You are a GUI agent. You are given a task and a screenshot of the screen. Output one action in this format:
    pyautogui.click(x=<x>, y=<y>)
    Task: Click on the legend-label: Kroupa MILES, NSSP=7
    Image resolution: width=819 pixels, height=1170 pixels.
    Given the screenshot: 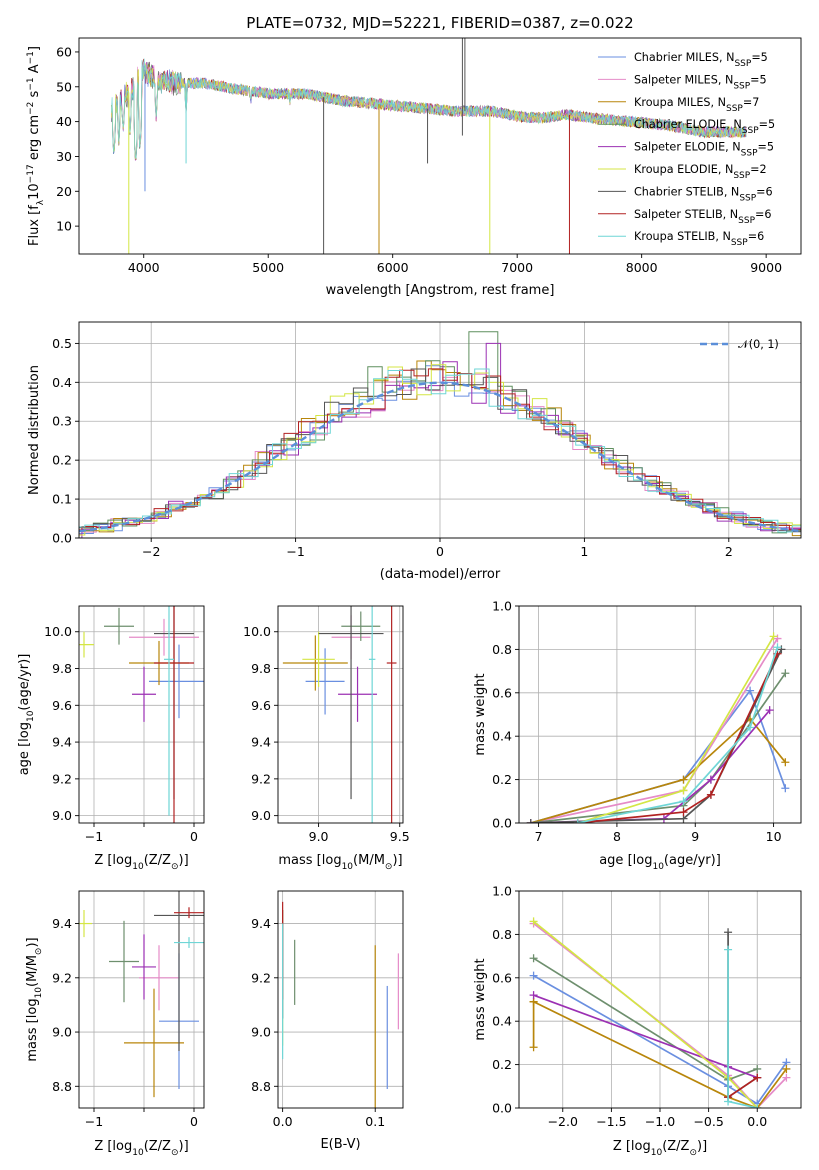 What is the action you would take?
    pyautogui.click(x=696, y=105)
    